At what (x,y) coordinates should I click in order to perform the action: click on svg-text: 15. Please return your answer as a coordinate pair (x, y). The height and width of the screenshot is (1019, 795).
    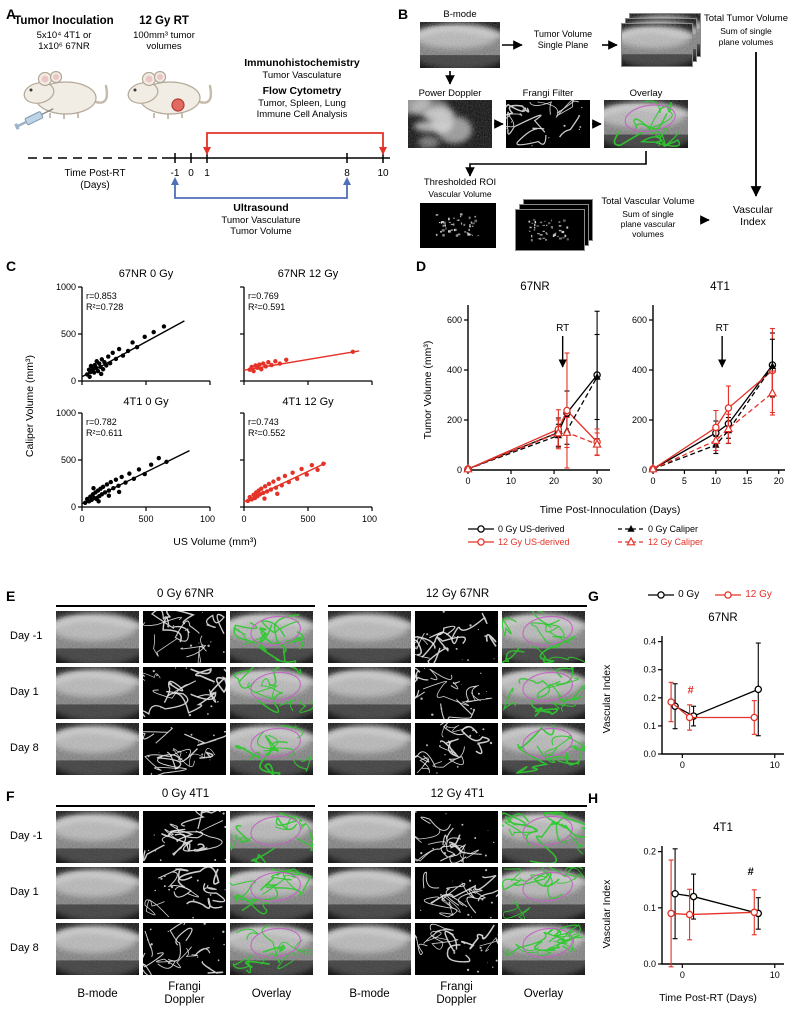
    Looking at the image, I should click on (747, 481).